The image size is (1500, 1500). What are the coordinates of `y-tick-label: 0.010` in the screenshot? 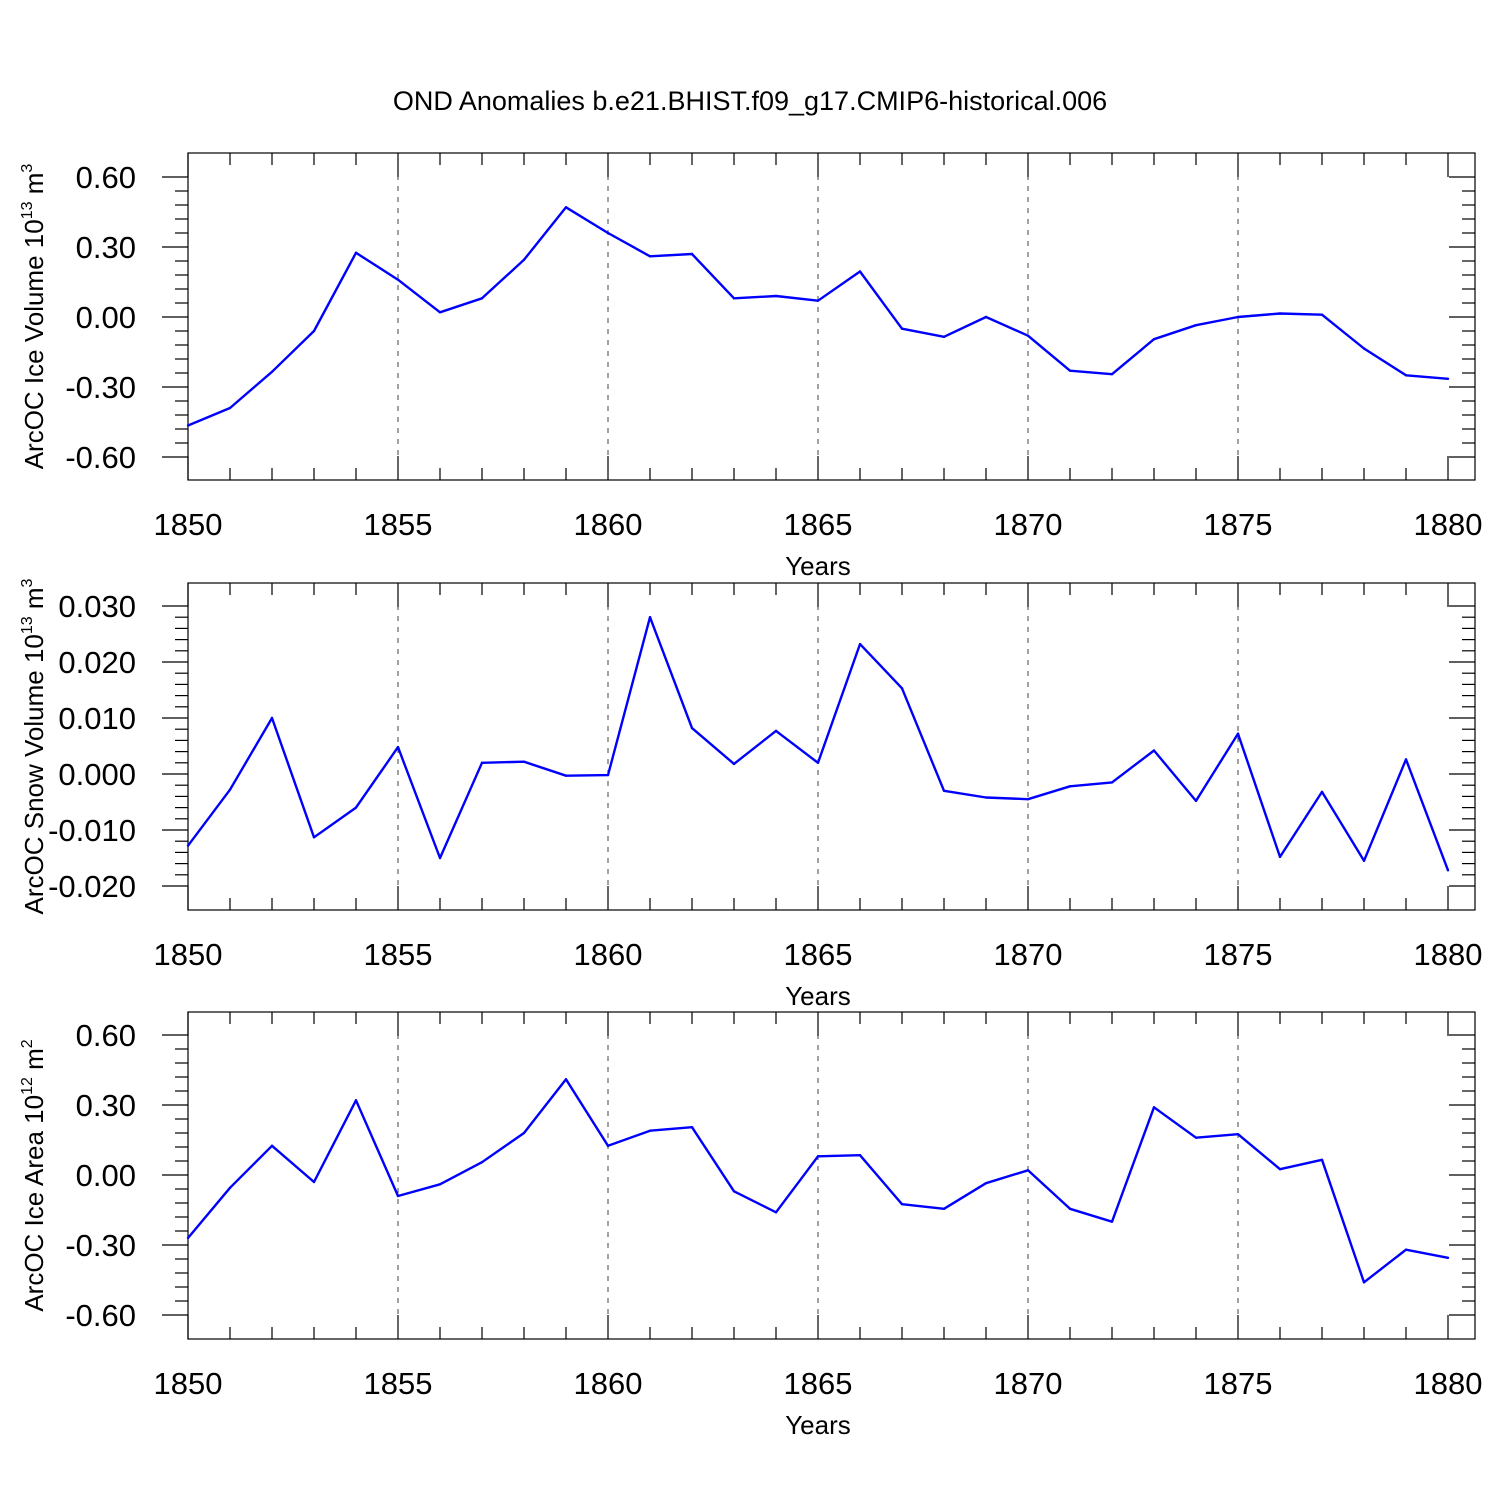 It's located at (97, 718).